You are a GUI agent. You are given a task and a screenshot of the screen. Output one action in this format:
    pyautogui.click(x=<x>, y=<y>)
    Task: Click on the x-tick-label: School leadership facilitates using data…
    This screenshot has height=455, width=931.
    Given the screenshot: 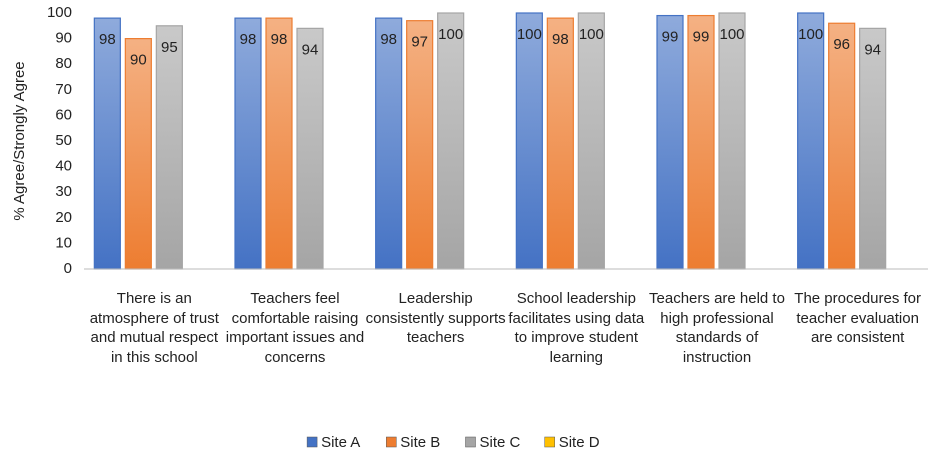 What is the action you would take?
    pyautogui.click(x=576, y=328)
    